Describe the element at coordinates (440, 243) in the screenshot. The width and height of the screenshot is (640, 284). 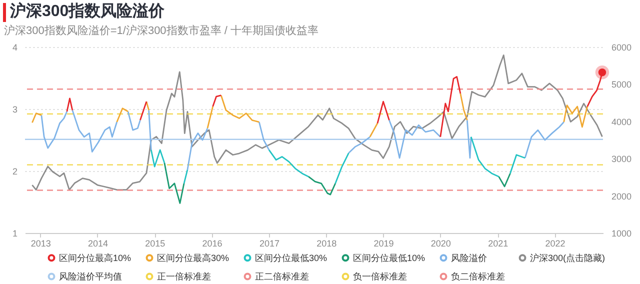
I see `x-tick-label: 2020` at that location.